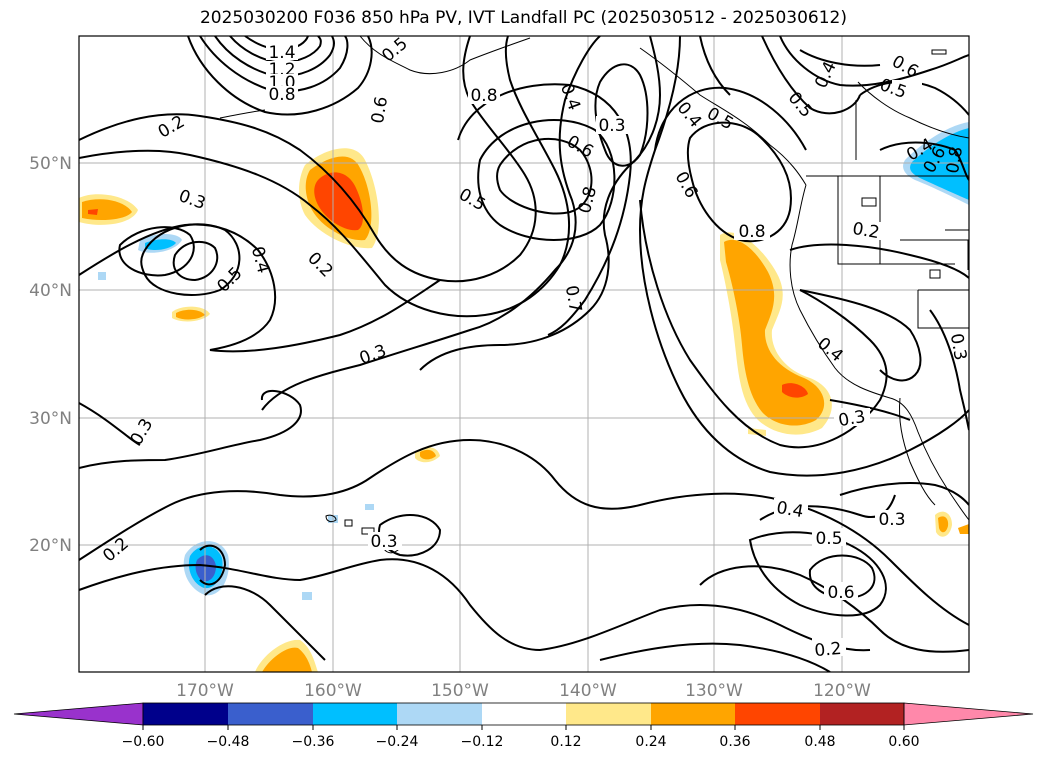 This screenshot has height=765, width=1047. What do you see at coordinates (333, 691) in the screenshot?
I see `lon-label: 160°W` at bounding box center [333, 691].